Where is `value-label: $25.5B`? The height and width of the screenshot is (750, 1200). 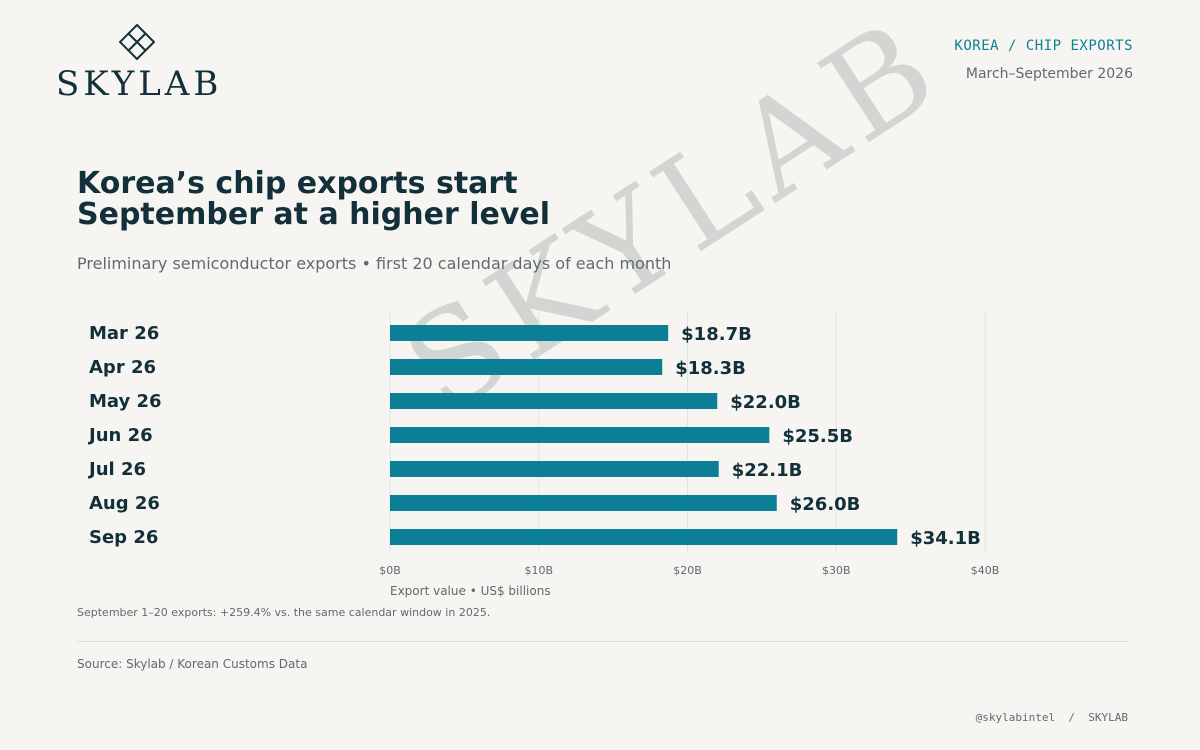
value-label: $25.5B is located at coordinates (817, 436).